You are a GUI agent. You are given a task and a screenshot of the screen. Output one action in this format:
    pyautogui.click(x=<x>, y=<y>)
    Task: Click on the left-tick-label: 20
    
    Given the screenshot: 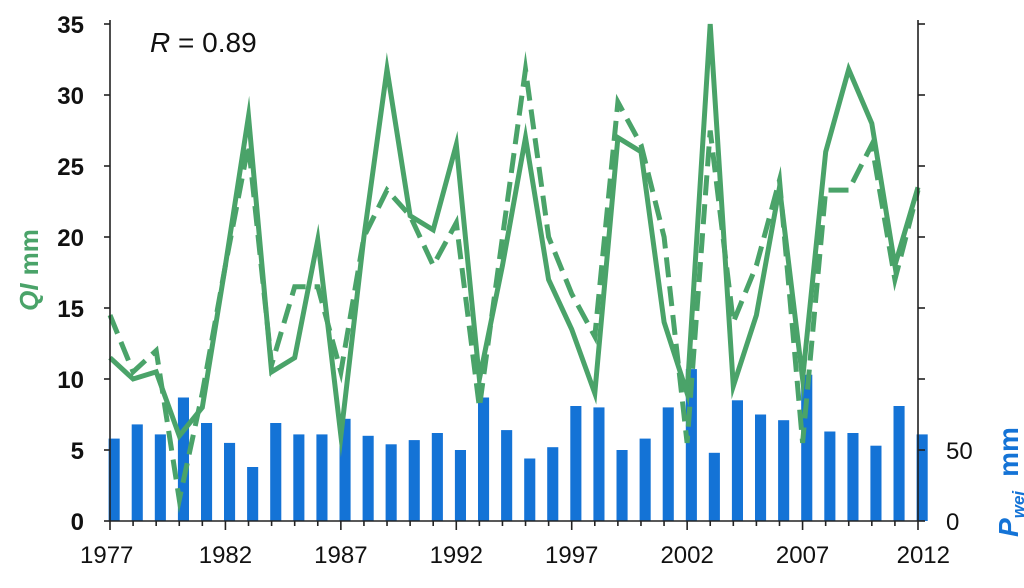 What is the action you would take?
    pyautogui.click(x=70, y=238)
    